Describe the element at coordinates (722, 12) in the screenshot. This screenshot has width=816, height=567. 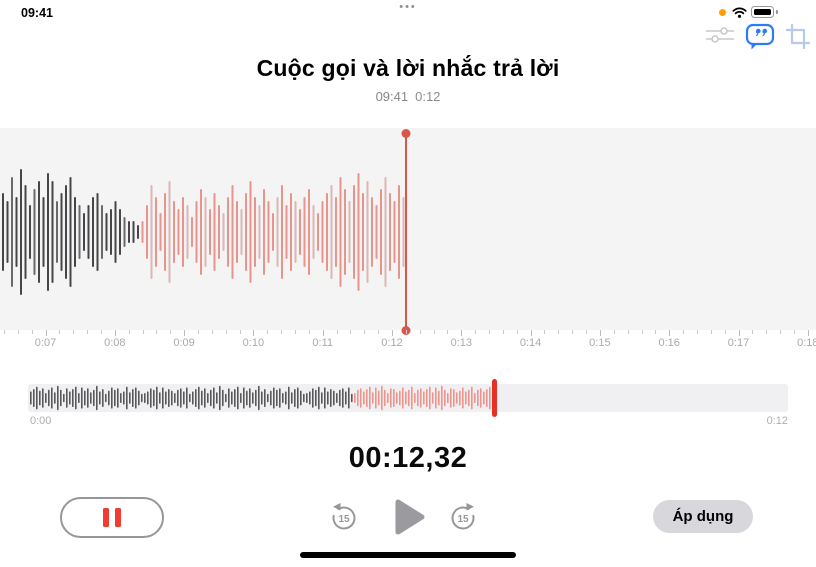
I see `recording-indicator-icon` at that location.